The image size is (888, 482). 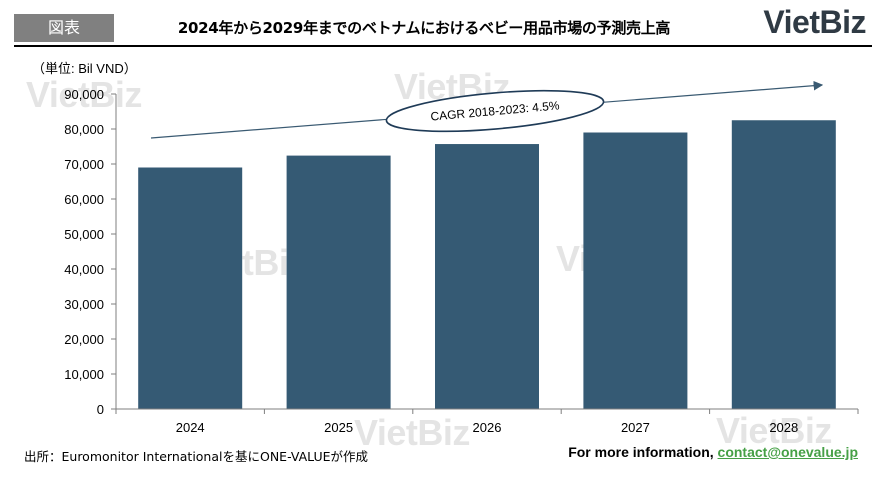 I want to click on vietbiz-logo: VietBiz, so click(x=814, y=22).